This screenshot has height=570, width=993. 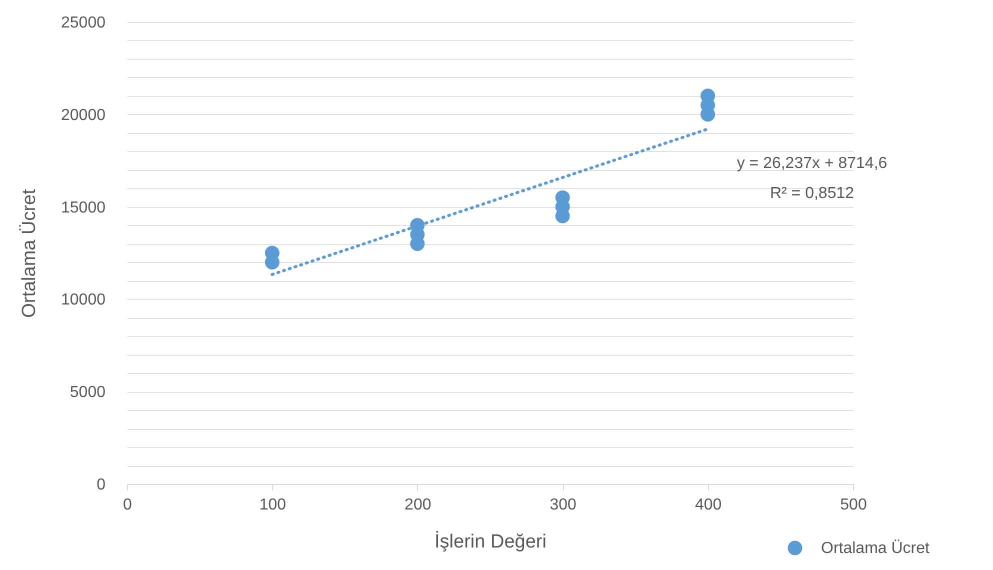 I want to click on x-tick-label: 500, so click(x=853, y=505).